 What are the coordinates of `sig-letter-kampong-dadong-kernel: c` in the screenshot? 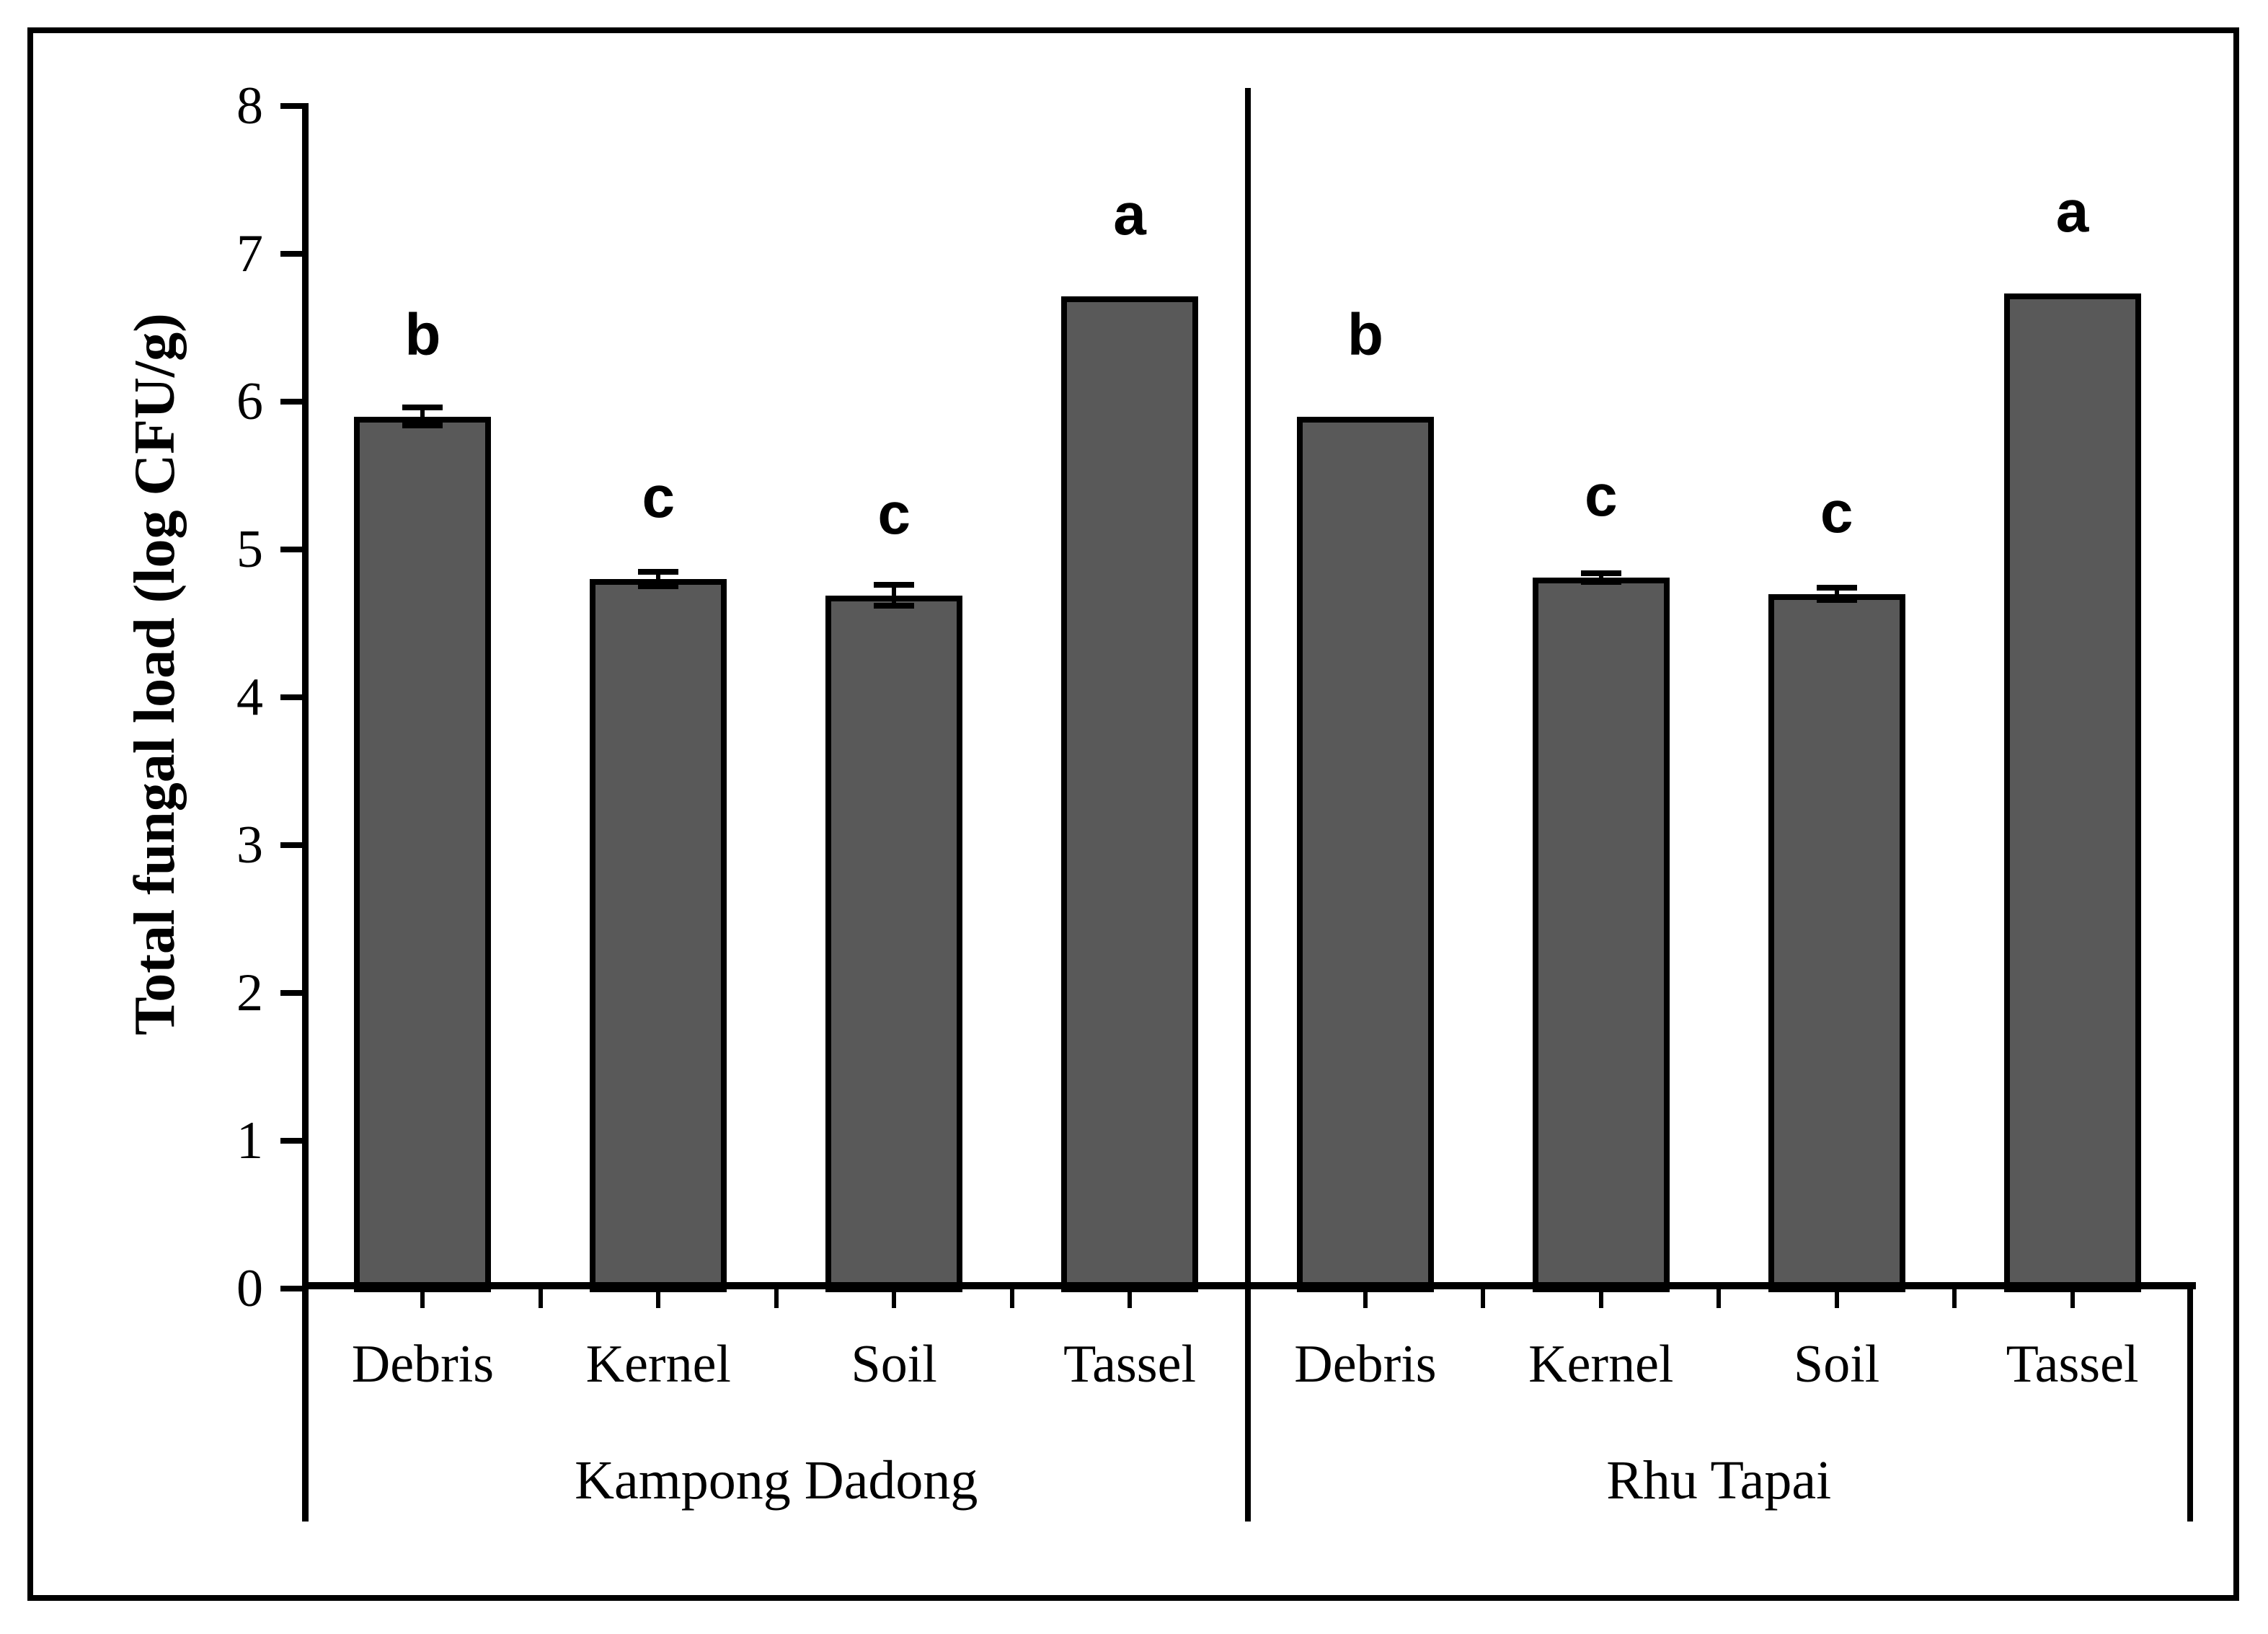 It's located at (658, 497).